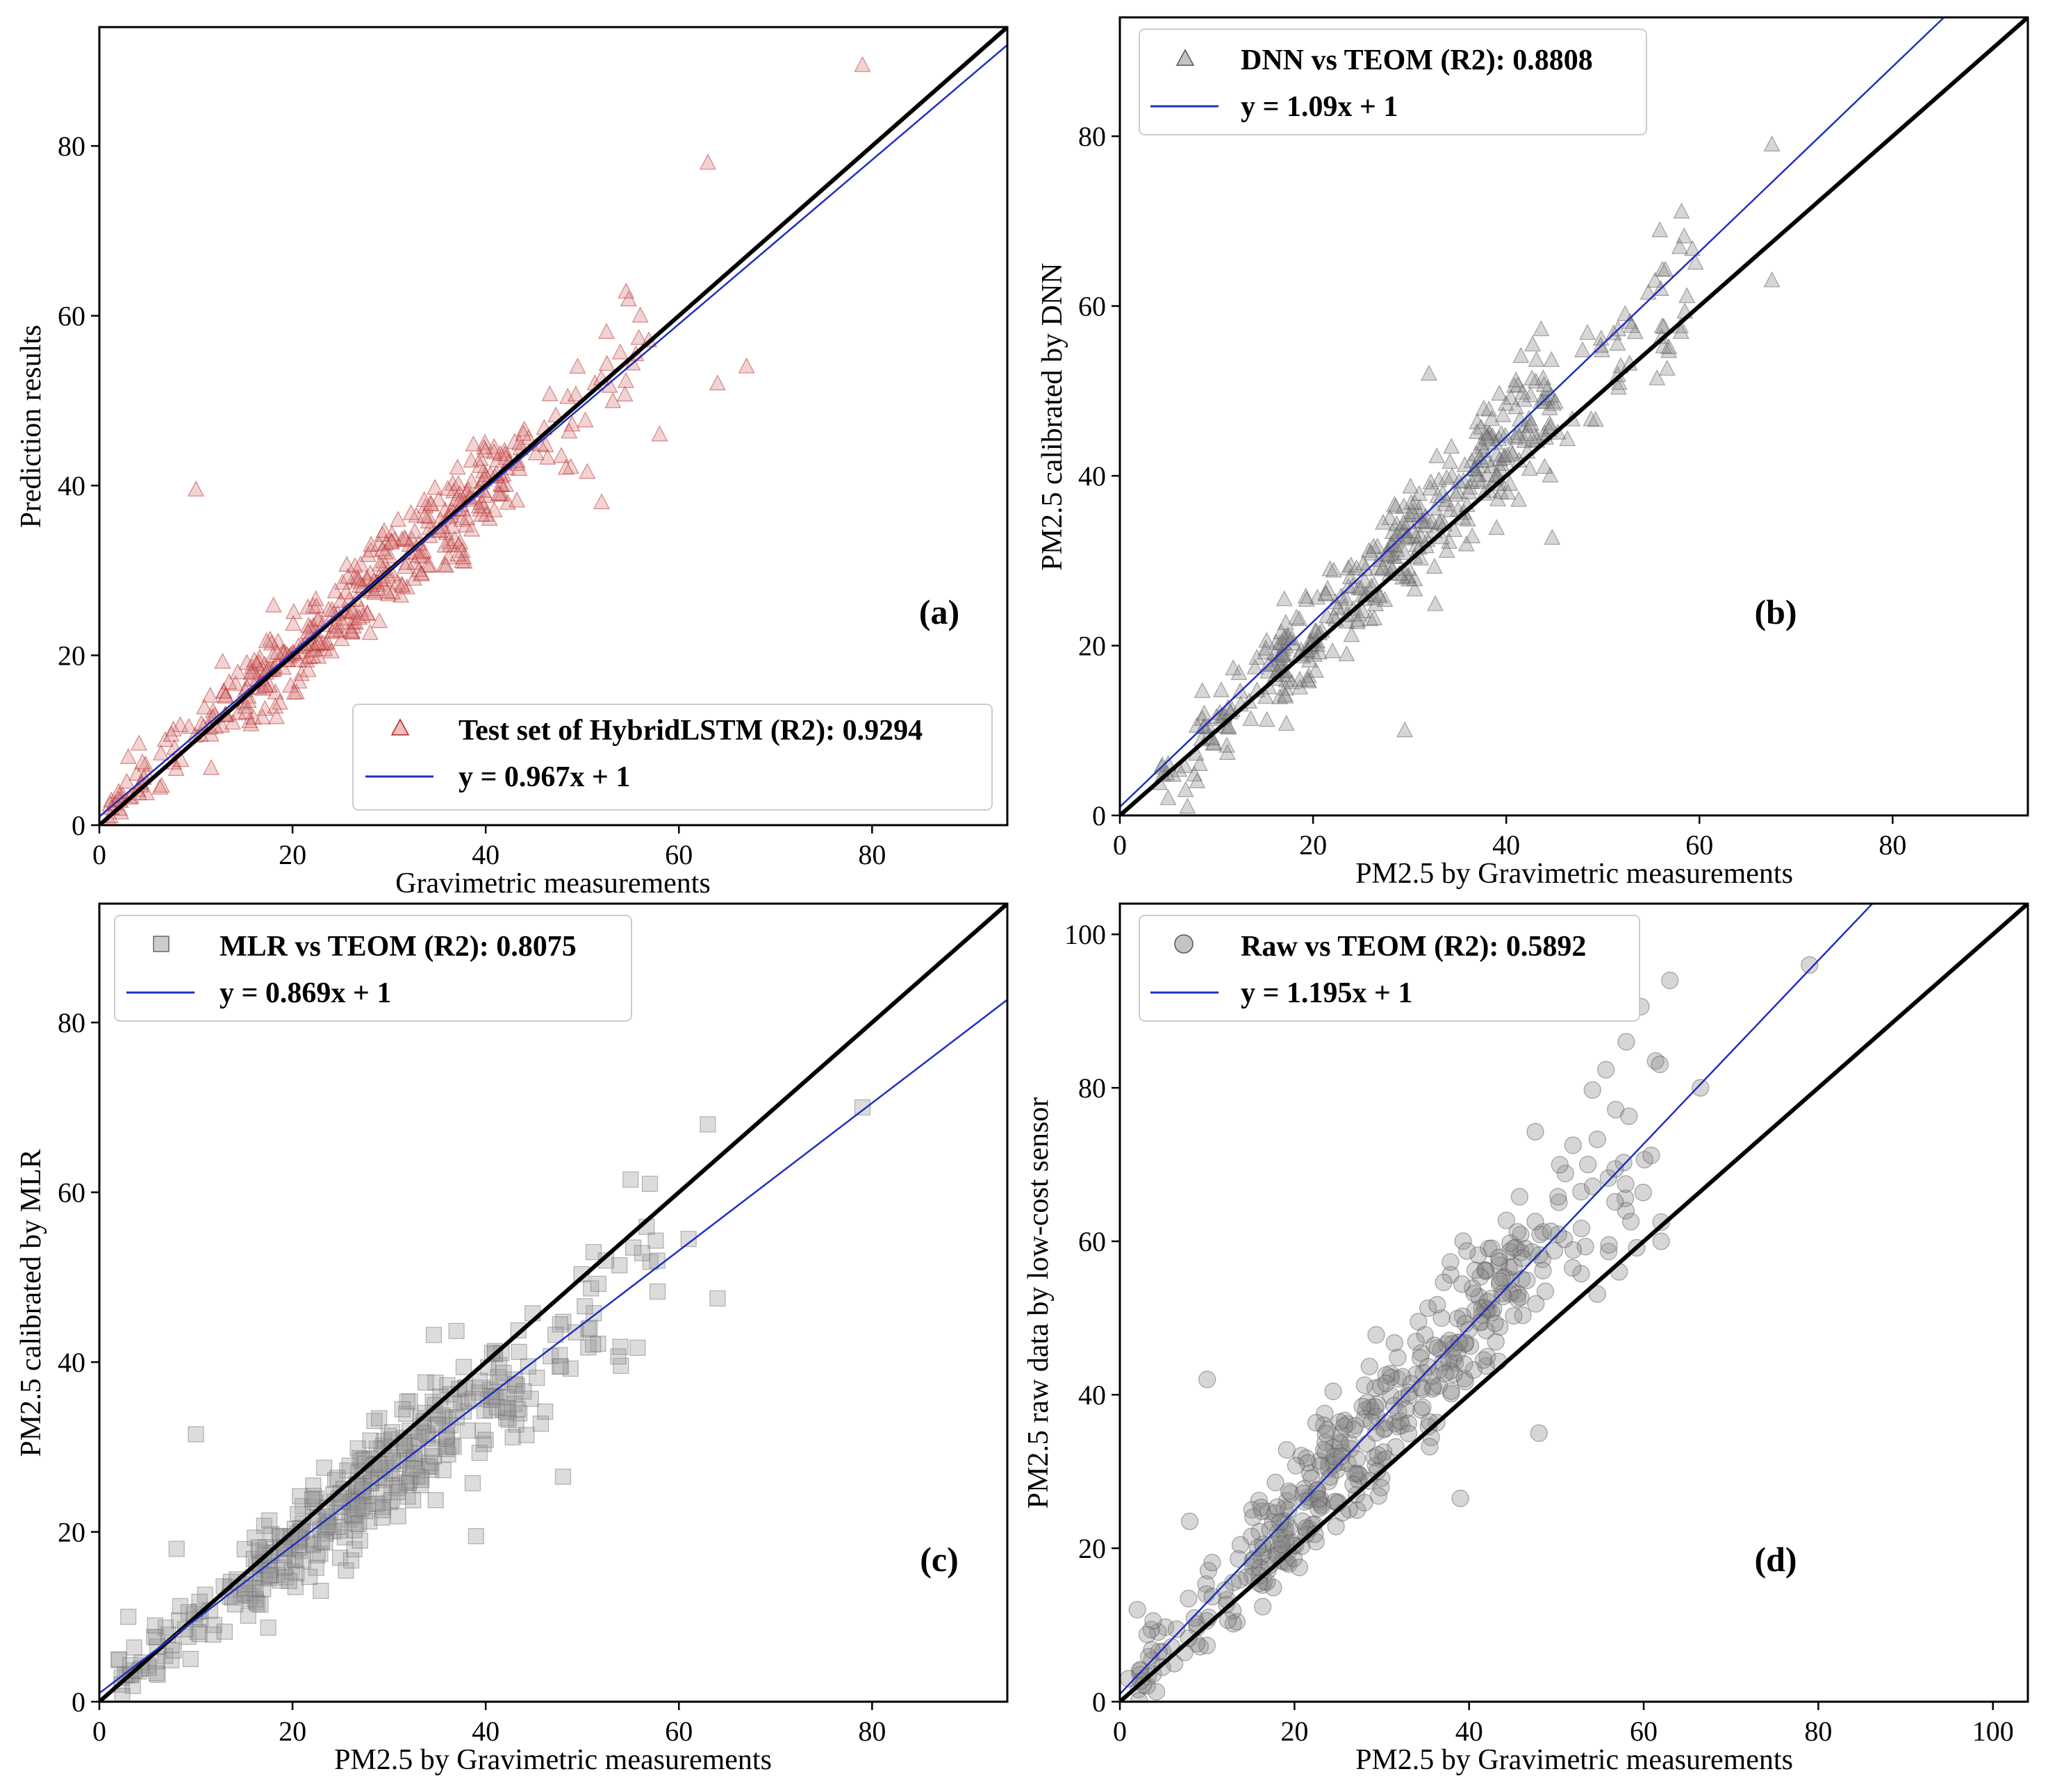 This screenshot has height=1792, width=2048. What do you see at coordinates (1506, 845) in the screenshot?
I see `p1-xtick-label: 40` at bounding box center [1506, 845].